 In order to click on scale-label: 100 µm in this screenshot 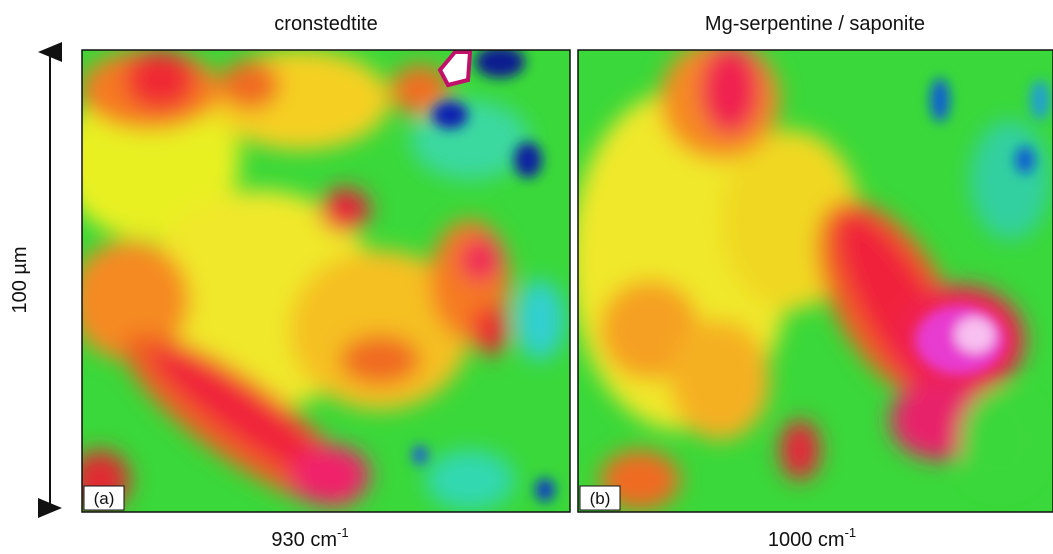, I will do `click(20, 279)`.